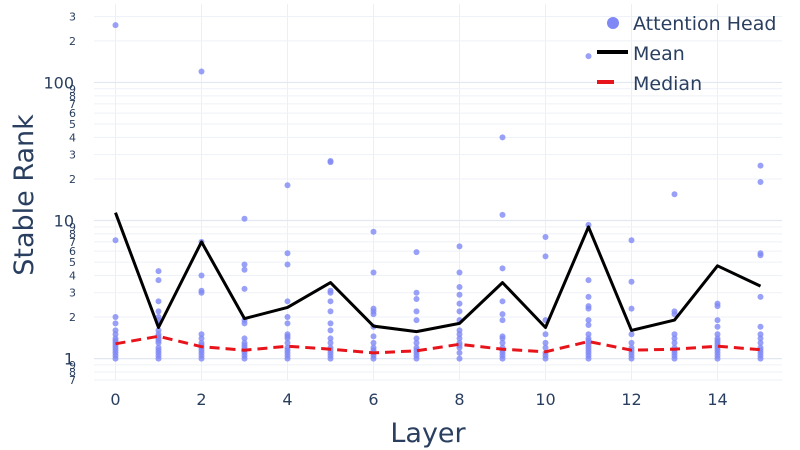 The height and width of the screenshot is (450, 800). Describe the element at coordinates (641, 54) in the screenshot. I see `legend-item-mean: Mean` at that location.